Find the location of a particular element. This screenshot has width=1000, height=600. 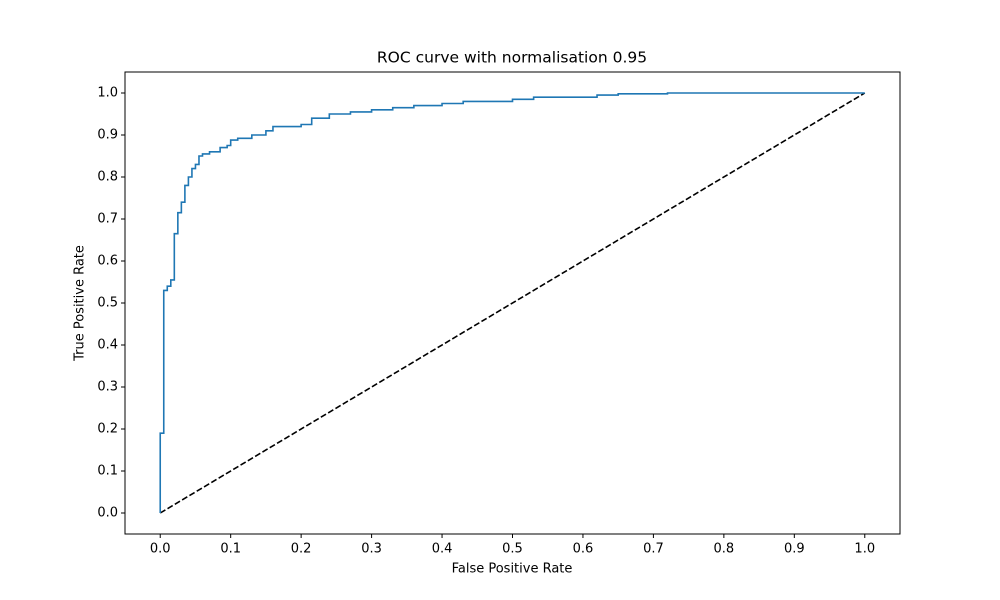

x-tick-label: 0.7 is located at coordinates (653, 549).